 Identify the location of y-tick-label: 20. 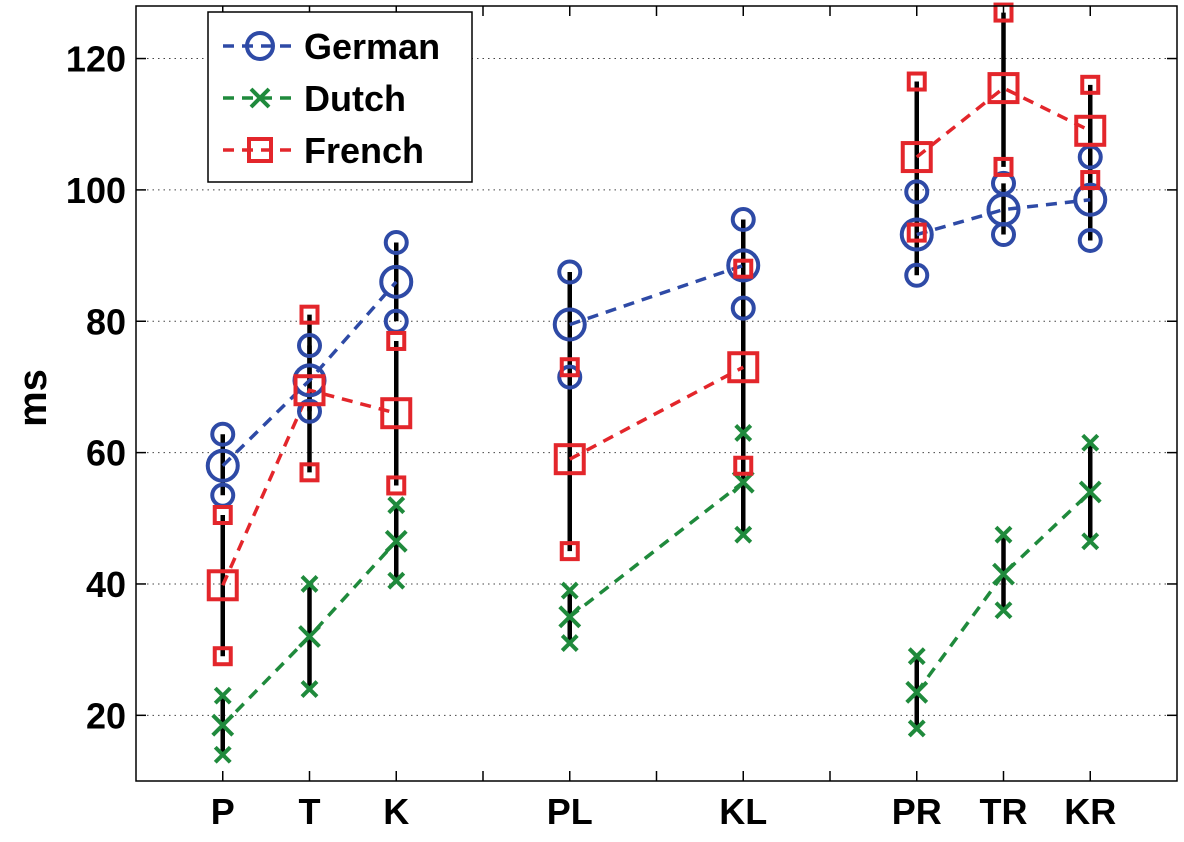
(106, 715).